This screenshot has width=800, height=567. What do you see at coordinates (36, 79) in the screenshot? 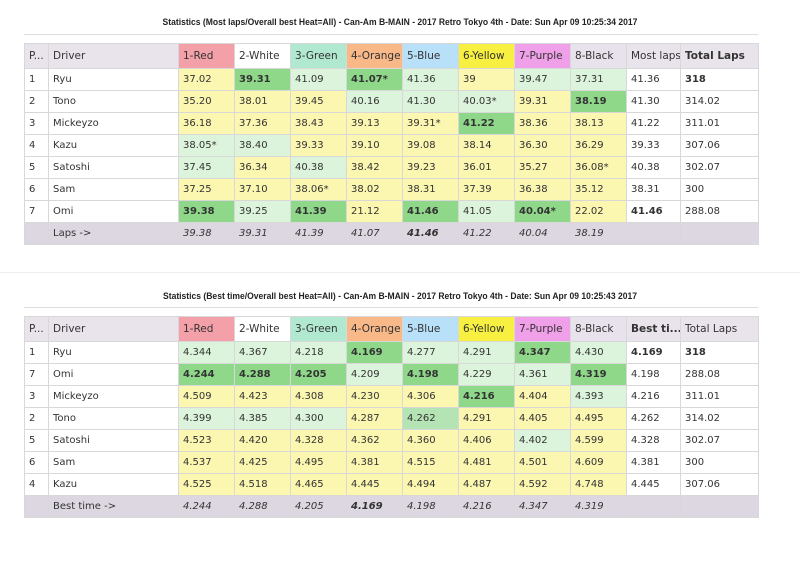
I see `position-cell: 1` at bounding box center [36, 79].